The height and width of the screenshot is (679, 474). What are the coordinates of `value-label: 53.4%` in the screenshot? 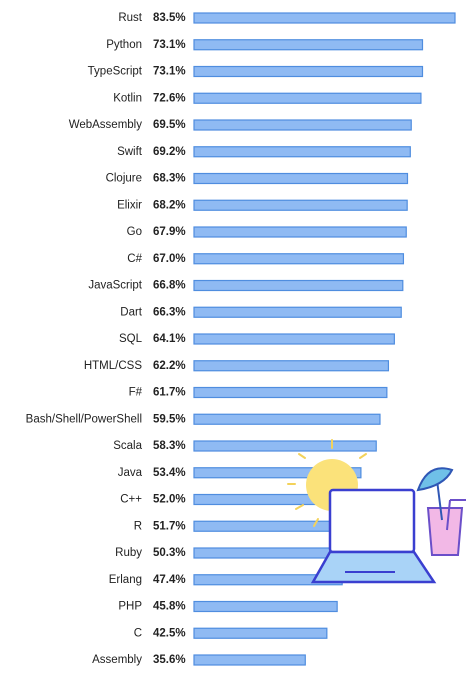 It's located at (169, 473).